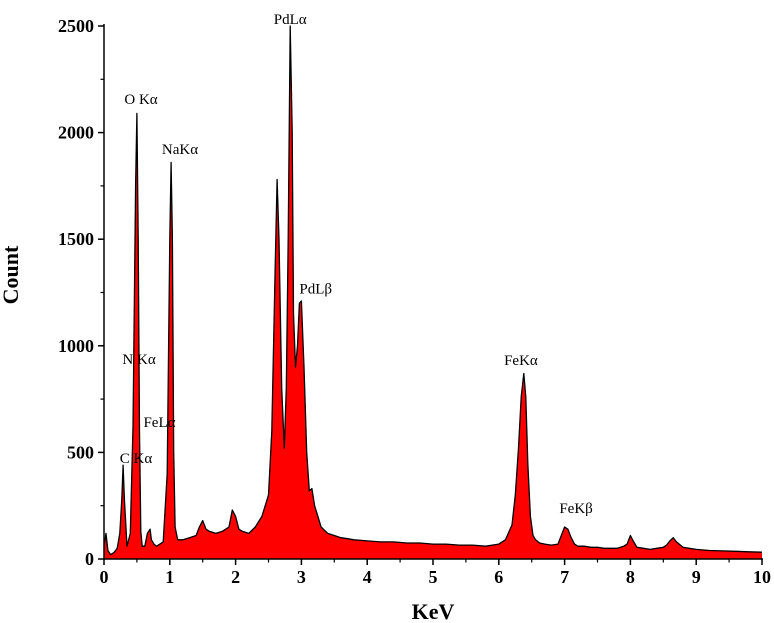  I want to click on peak-label: FeKβ, so click(575, 509).